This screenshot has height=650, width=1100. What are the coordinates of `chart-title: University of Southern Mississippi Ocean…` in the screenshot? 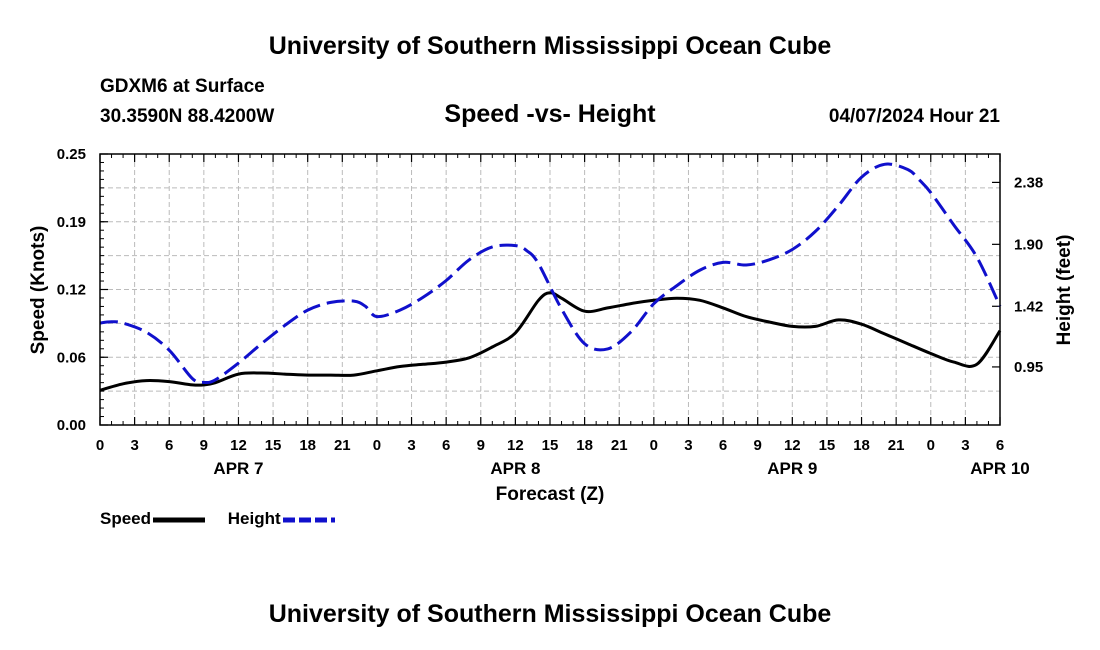 It's located at (550, 46).